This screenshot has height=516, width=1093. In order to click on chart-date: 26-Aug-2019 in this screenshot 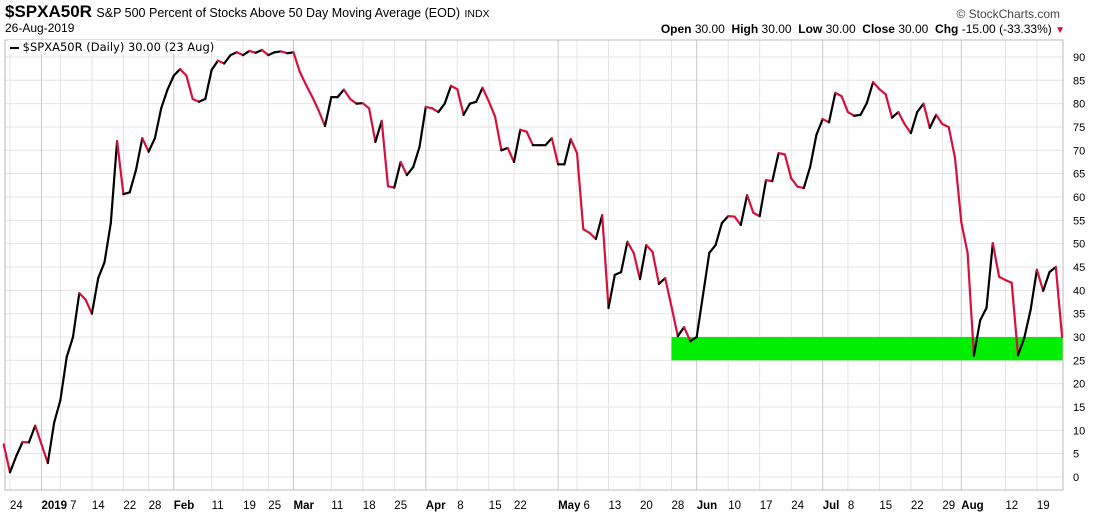, I will do `click(40, 28)`.